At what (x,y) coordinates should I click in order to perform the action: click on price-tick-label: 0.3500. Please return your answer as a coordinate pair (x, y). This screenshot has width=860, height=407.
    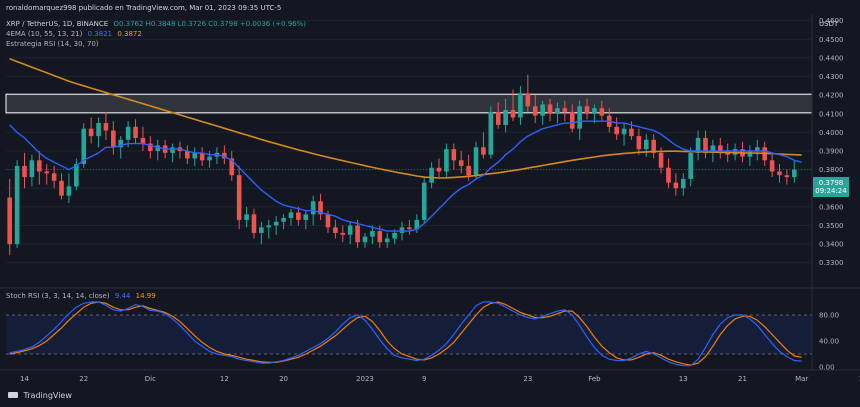
    Looking at the image, I should click on (831, 226).